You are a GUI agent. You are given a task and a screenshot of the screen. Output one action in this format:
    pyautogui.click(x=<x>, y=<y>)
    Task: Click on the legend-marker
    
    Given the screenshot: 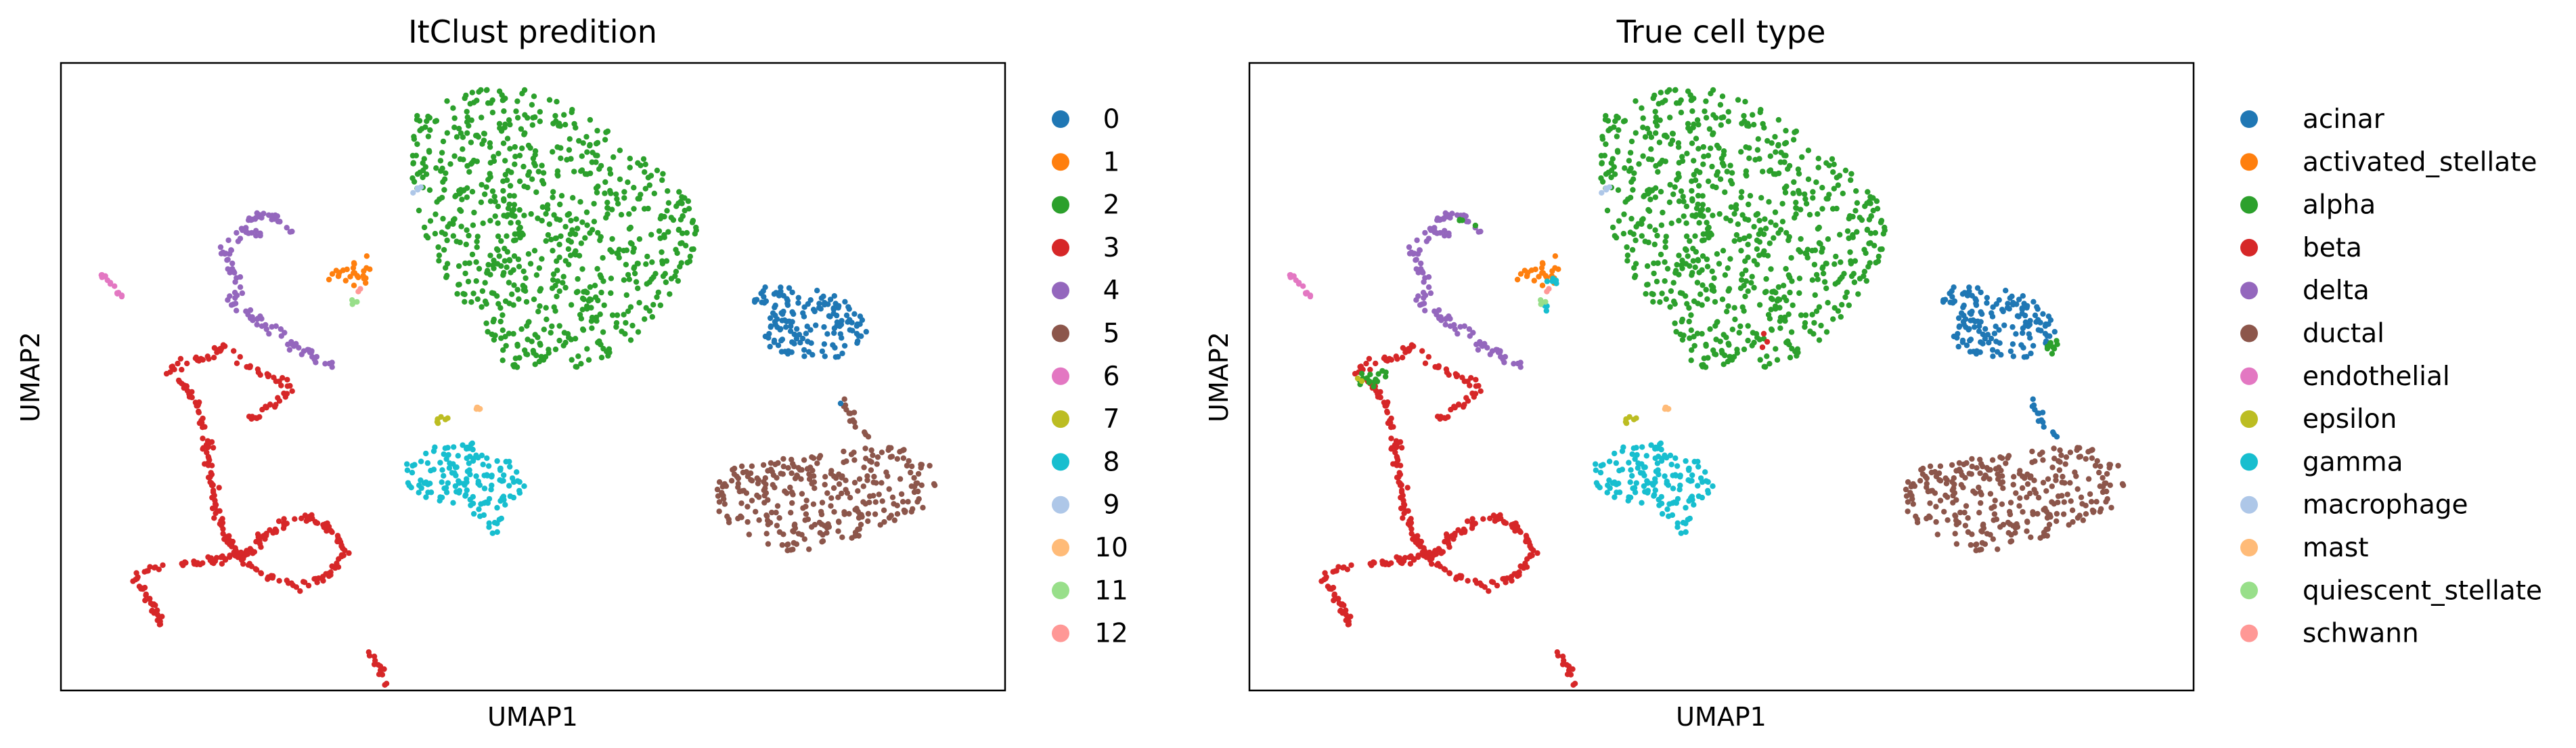 What is the action you would take?
    pyautogui.click(x=1060, y=334)
    